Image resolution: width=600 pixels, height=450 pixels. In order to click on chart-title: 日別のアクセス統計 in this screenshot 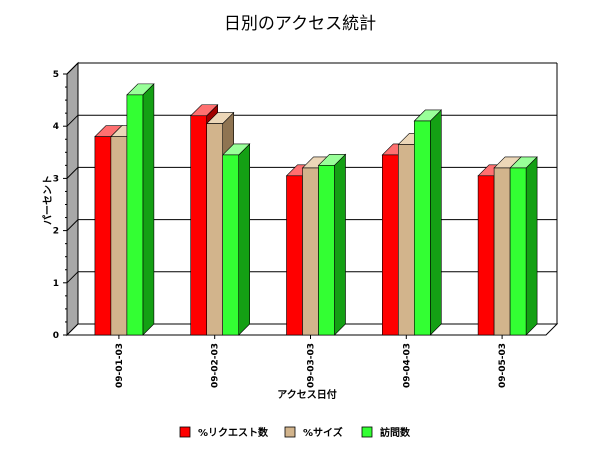, I will do `click(300, 24)`.